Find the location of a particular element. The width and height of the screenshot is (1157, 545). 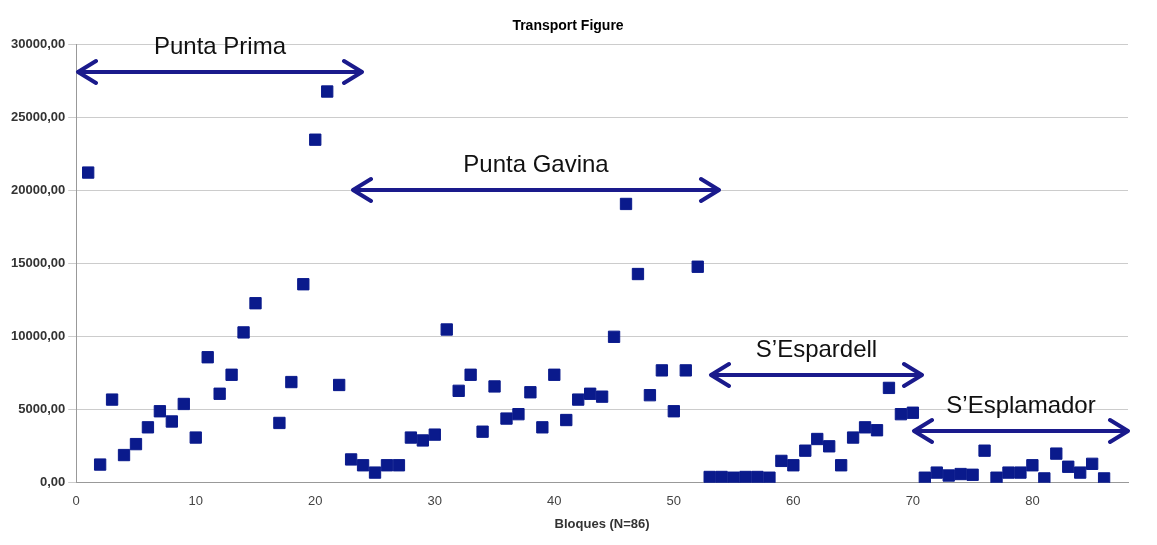

annotation: Punta Prima is located at coordinates (220, 46).